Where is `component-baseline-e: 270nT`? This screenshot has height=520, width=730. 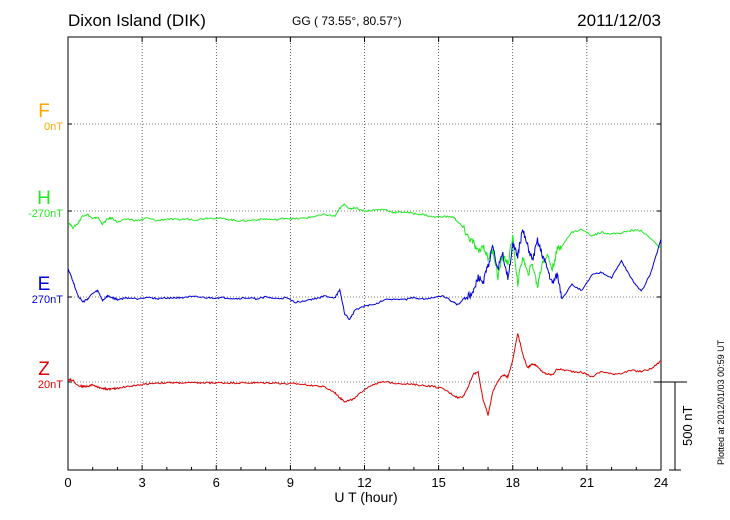
component-baseline-e: 270nT is located at coordinates (47, 300).